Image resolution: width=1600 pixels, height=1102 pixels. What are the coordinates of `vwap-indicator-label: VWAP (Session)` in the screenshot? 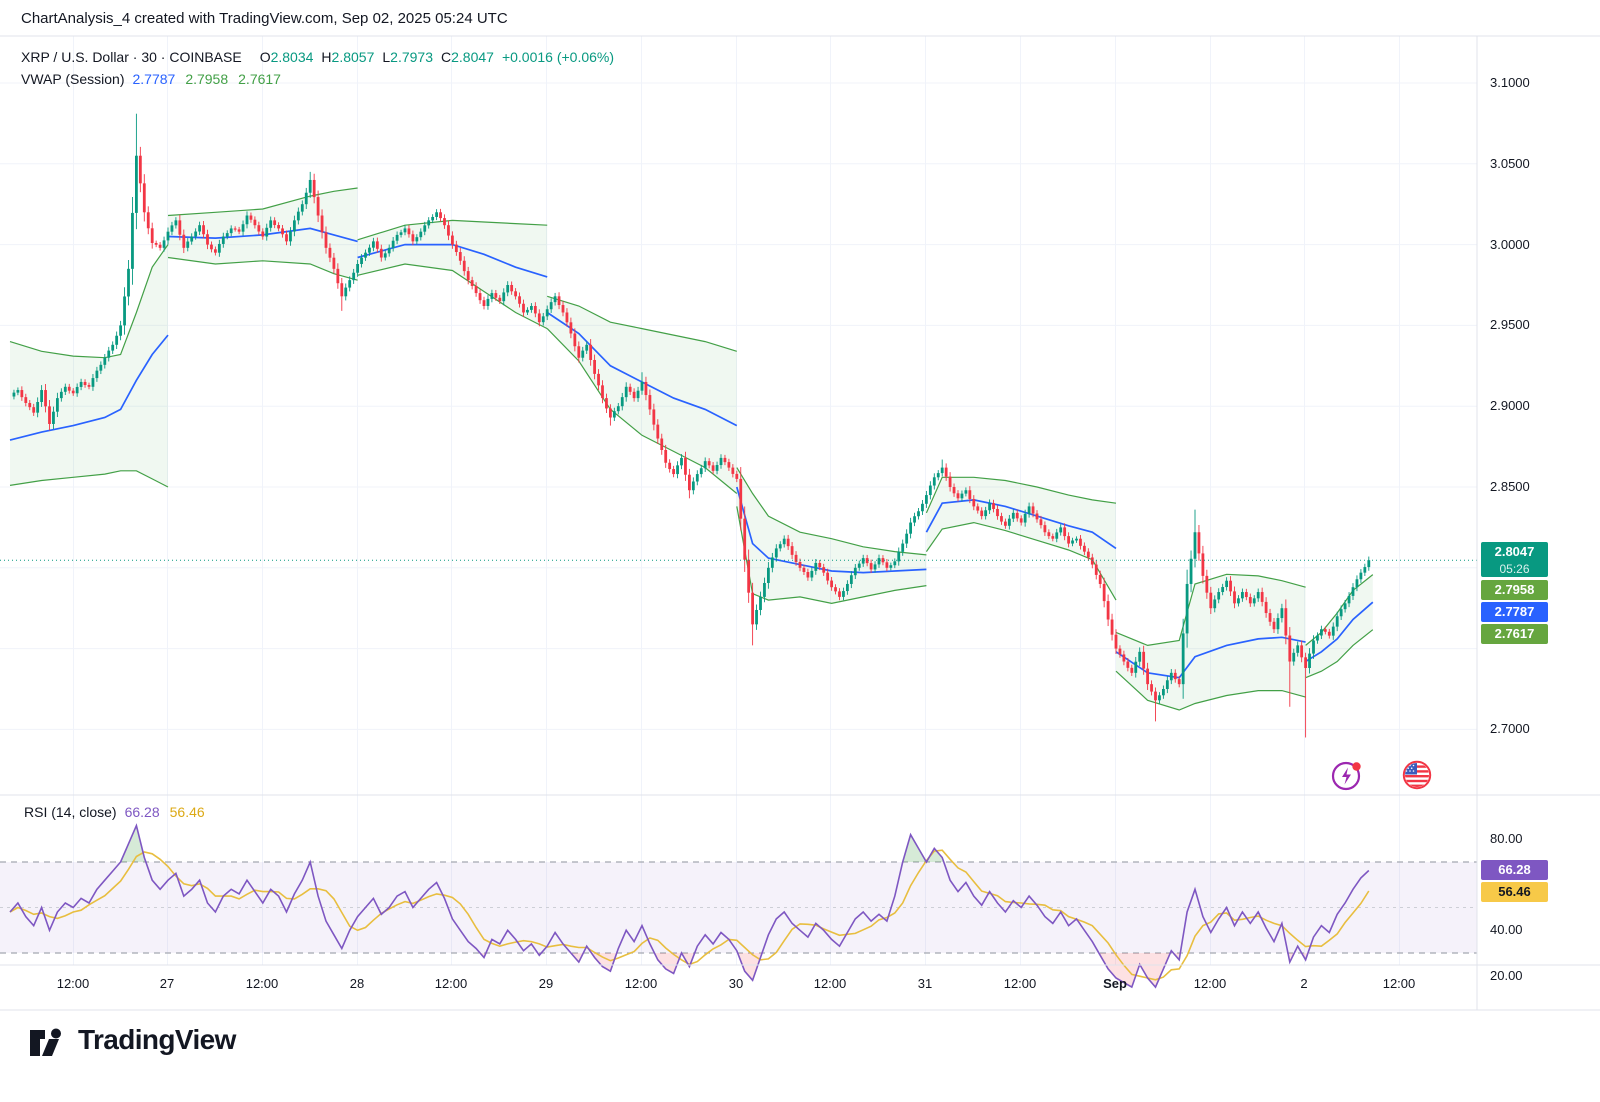 It's located at (73, 79).